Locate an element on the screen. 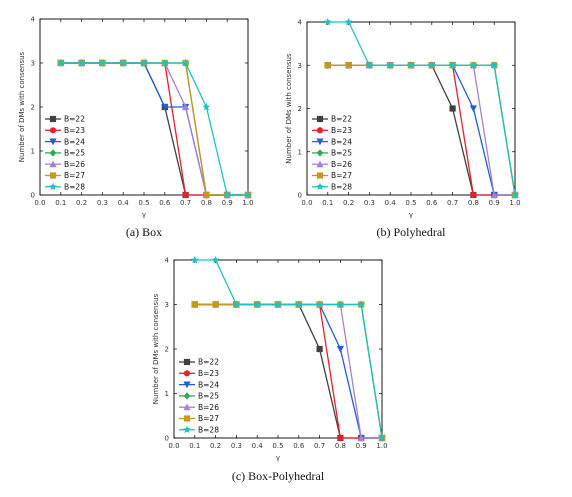  y-tick-label: 1 is located at coordinates (167, 394).